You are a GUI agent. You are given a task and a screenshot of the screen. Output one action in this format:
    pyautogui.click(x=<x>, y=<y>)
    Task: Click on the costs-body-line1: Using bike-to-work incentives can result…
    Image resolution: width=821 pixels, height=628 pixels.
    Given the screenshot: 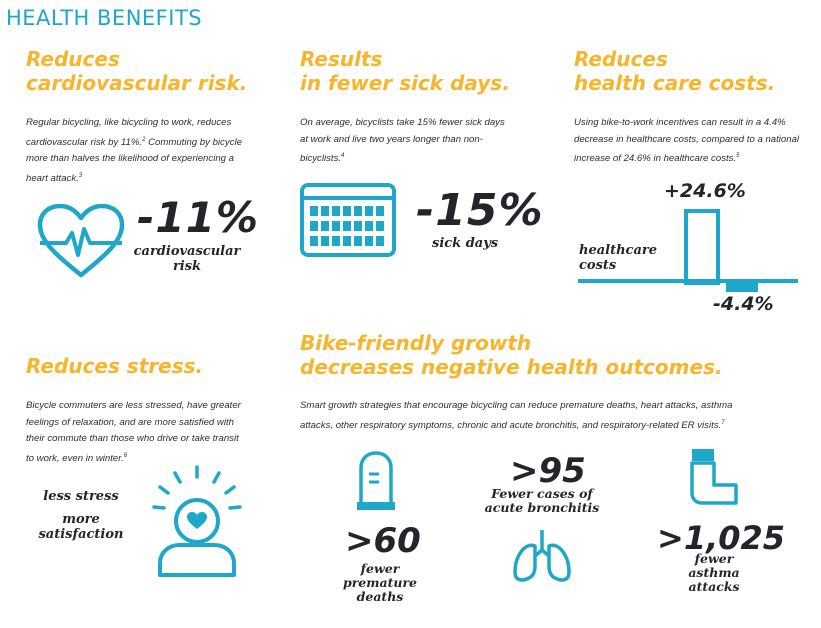 What is the action you would take?
    pyautogui.click(x=680, y=122)
    